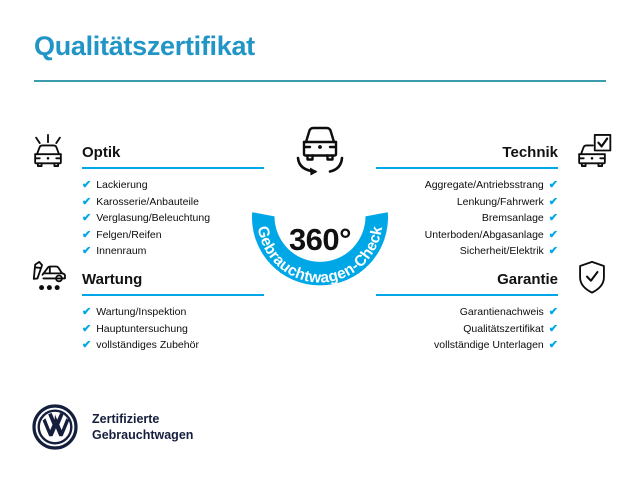  I want to click on list-item: ✔ Garantienachweis, so click(467, 312).